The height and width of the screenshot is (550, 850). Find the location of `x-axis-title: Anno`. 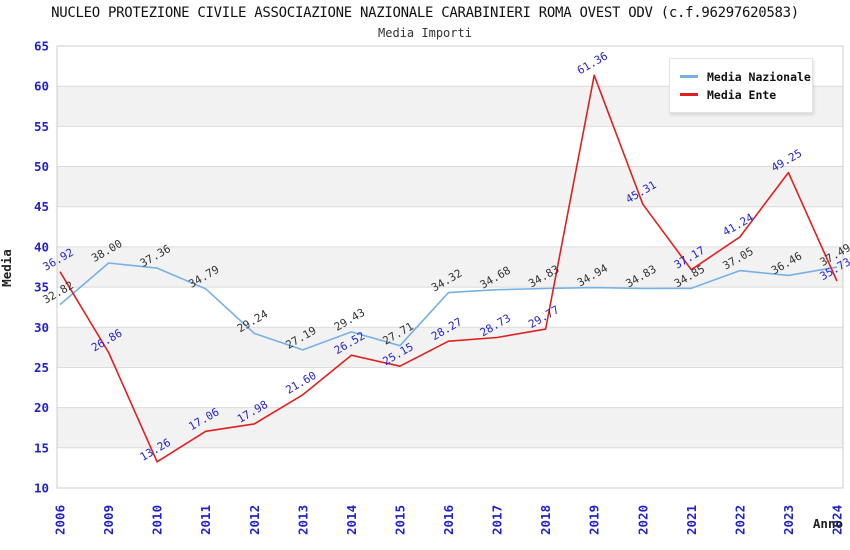

x-axis-title: Anno is located at coordinates (828, 523).